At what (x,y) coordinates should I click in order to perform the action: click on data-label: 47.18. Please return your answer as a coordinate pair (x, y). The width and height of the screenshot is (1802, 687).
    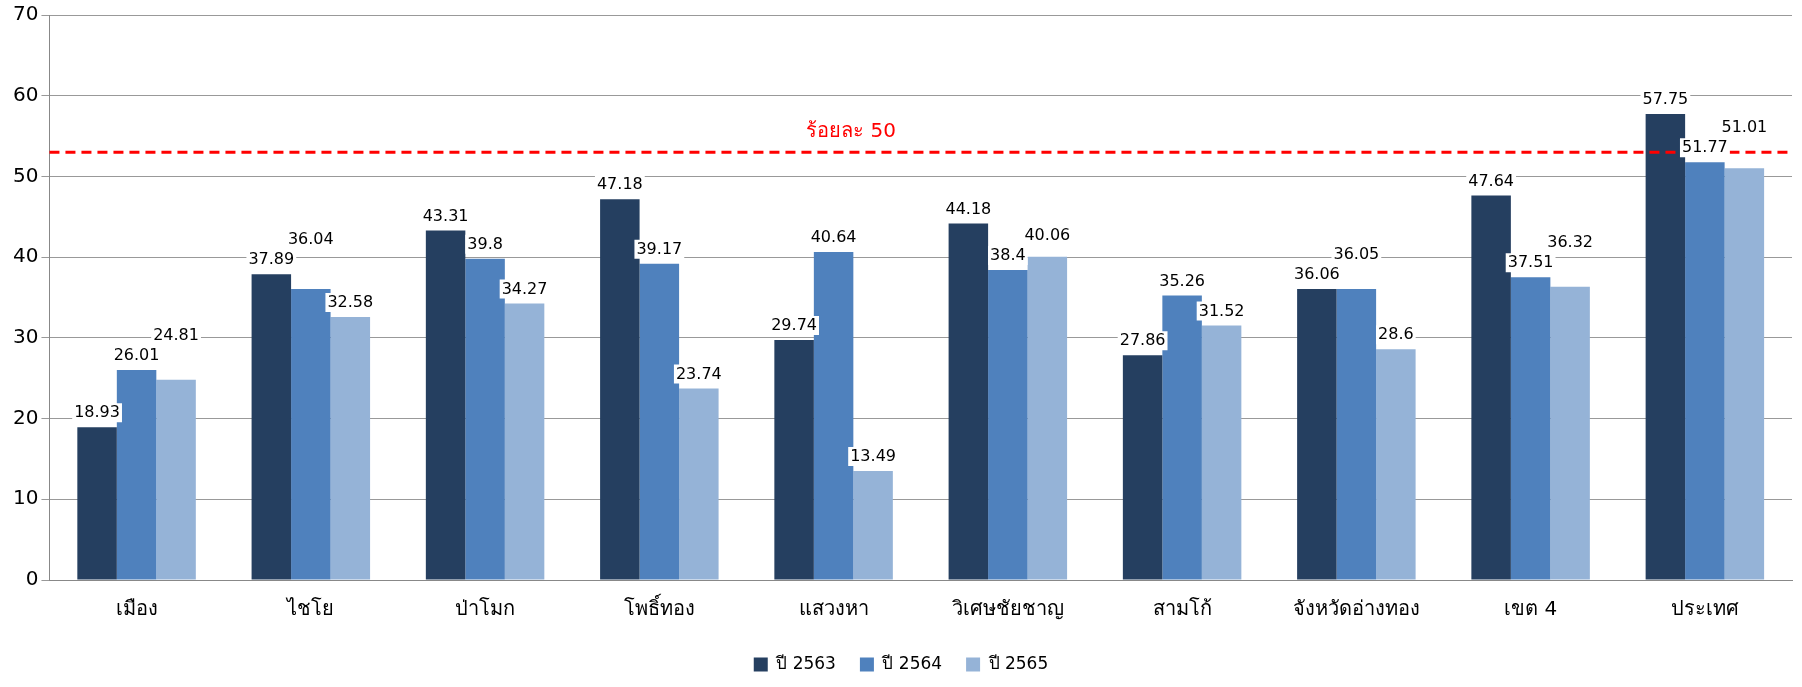
    Looking at the image, I should click on (619, 184).